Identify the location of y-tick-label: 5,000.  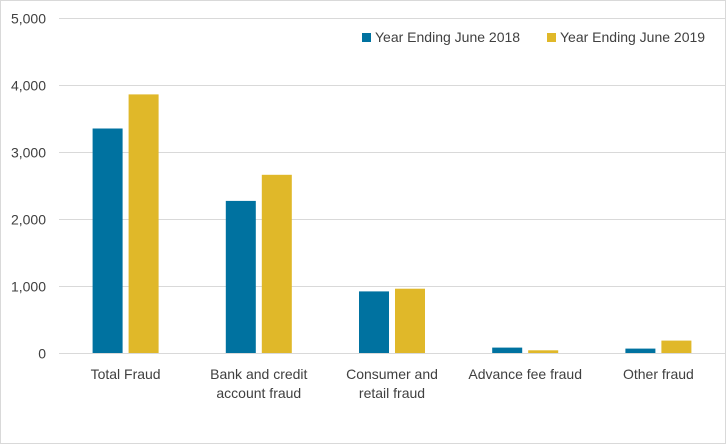
(28, 19).